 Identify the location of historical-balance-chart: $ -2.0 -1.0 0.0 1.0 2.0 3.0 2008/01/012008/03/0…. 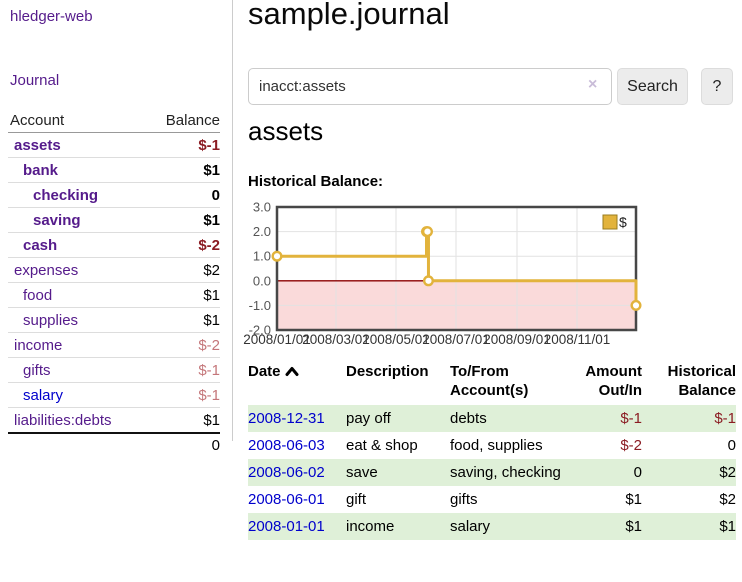
(442, 273).